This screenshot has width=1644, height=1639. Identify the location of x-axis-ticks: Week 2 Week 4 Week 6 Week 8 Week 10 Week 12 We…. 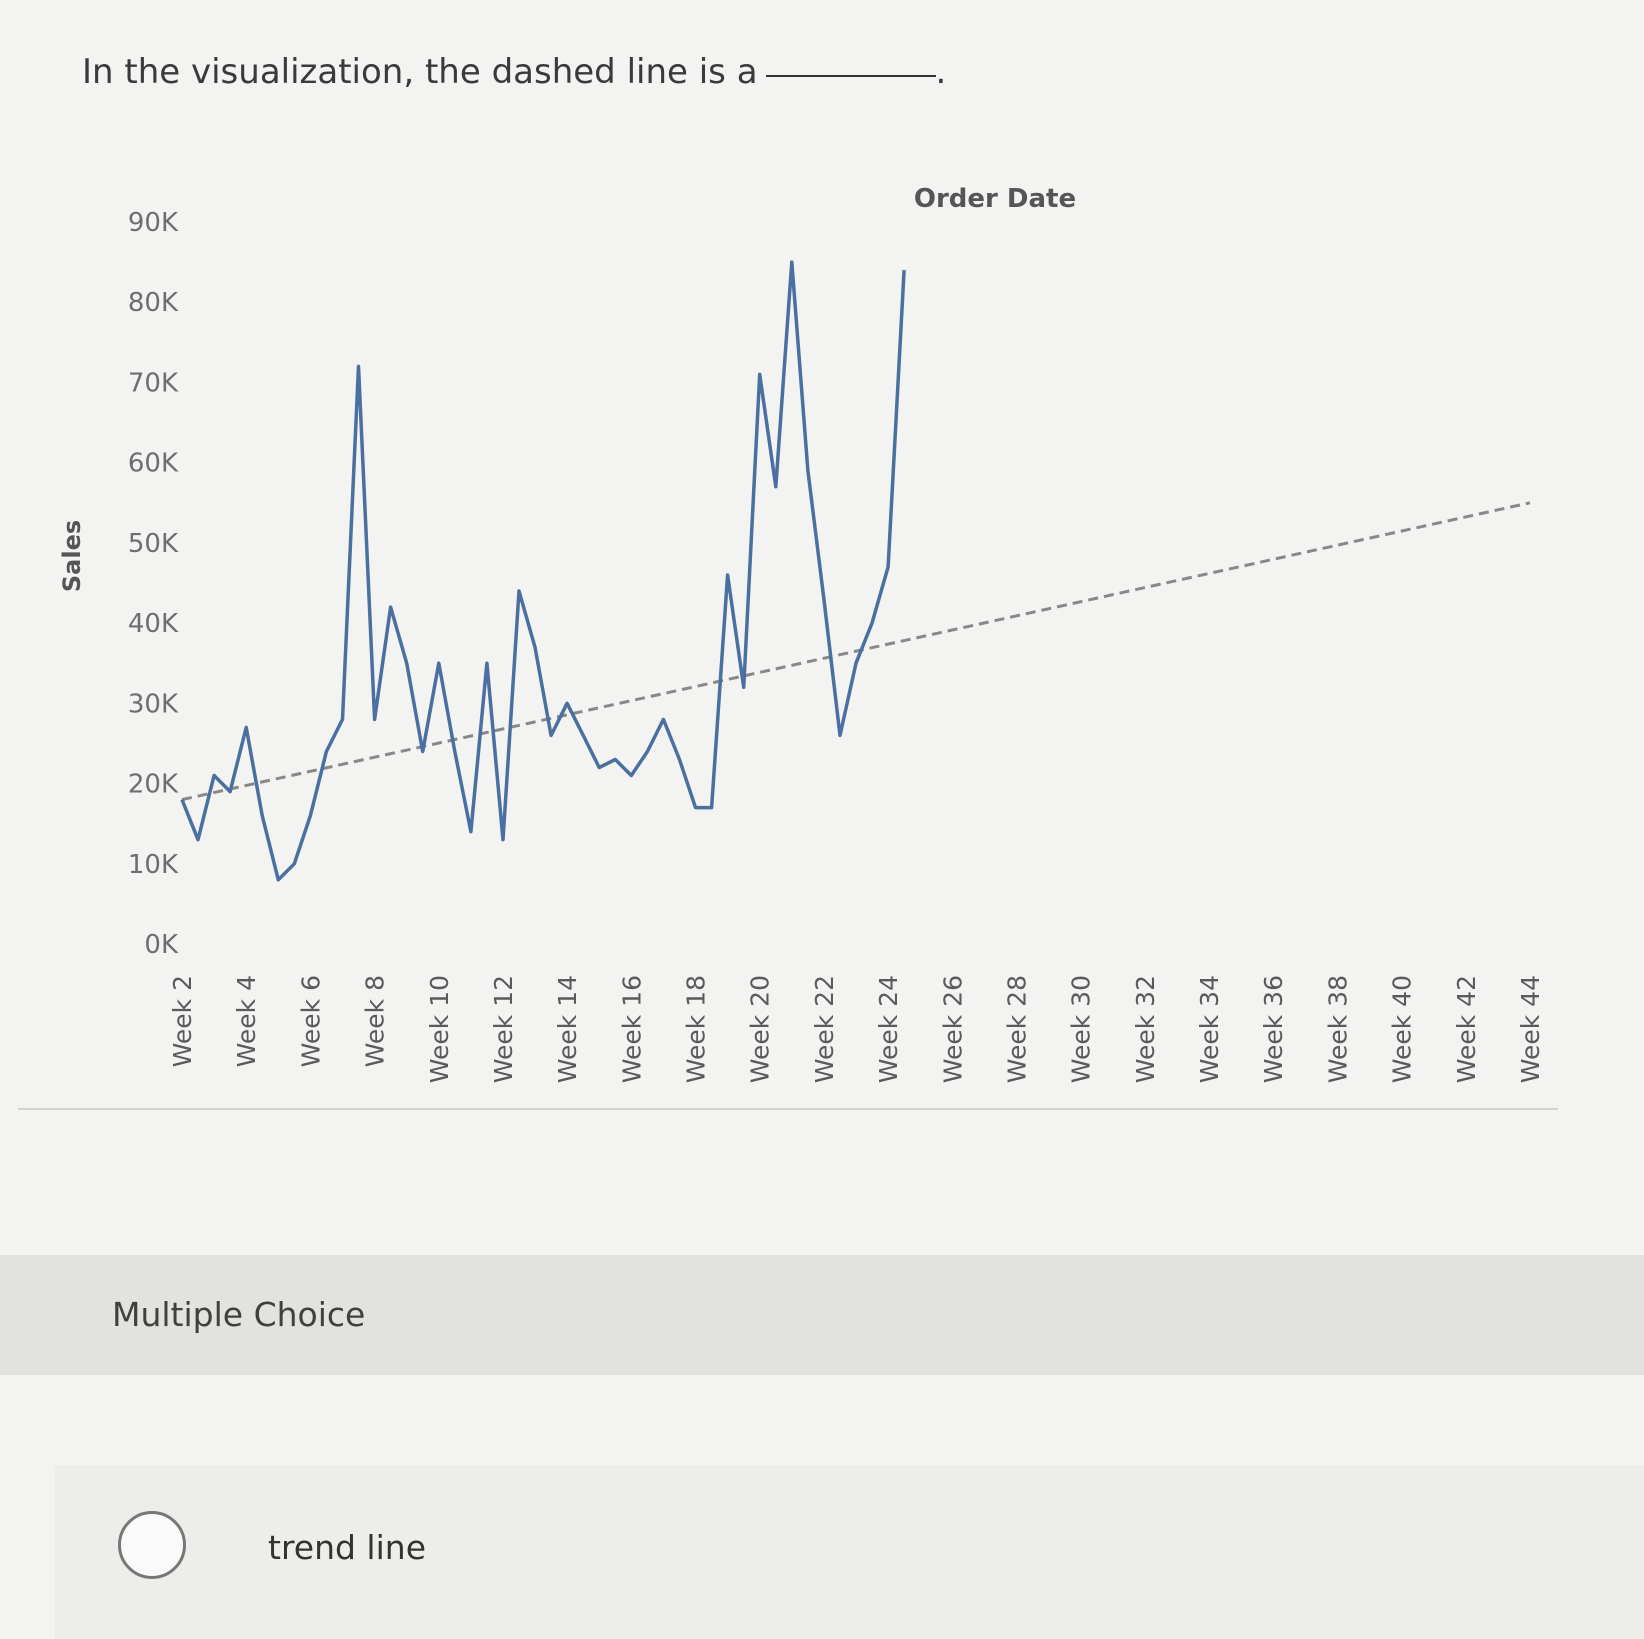
(856, 1029).